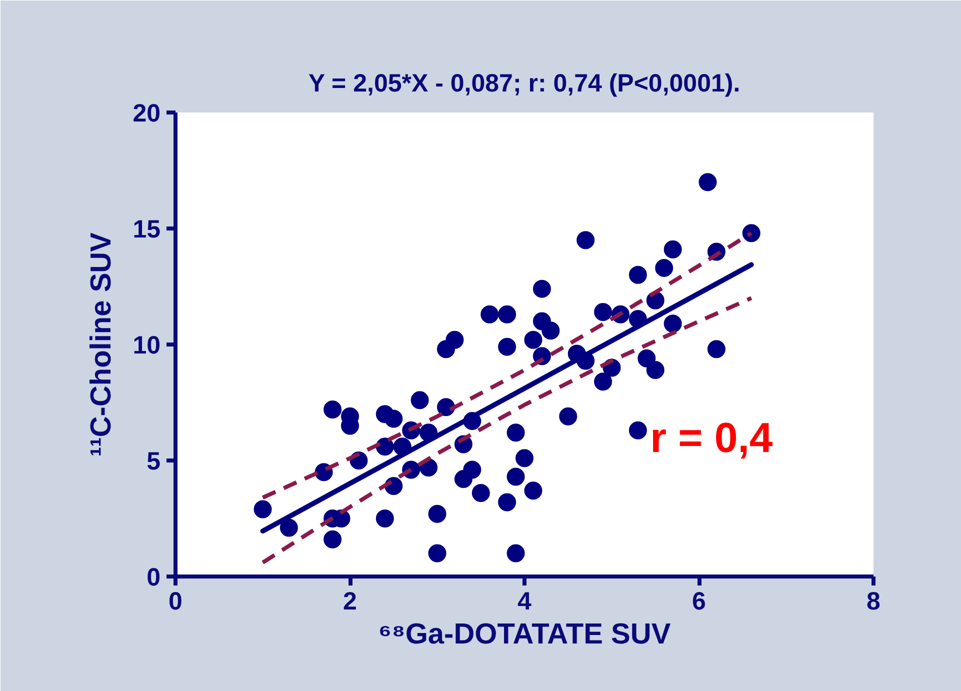  Describe the element at coordinates (146, 346) in the screenshot. I see `y-tick-label: 10` at that location.